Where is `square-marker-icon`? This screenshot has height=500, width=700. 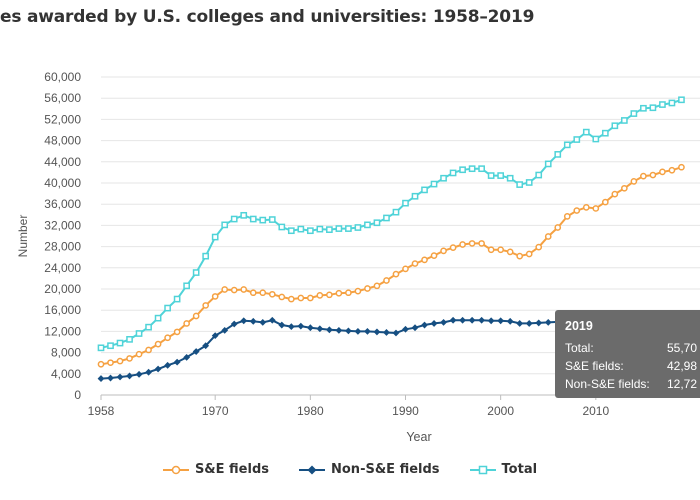 square-marker-icon is located at coordinates (482, 469).